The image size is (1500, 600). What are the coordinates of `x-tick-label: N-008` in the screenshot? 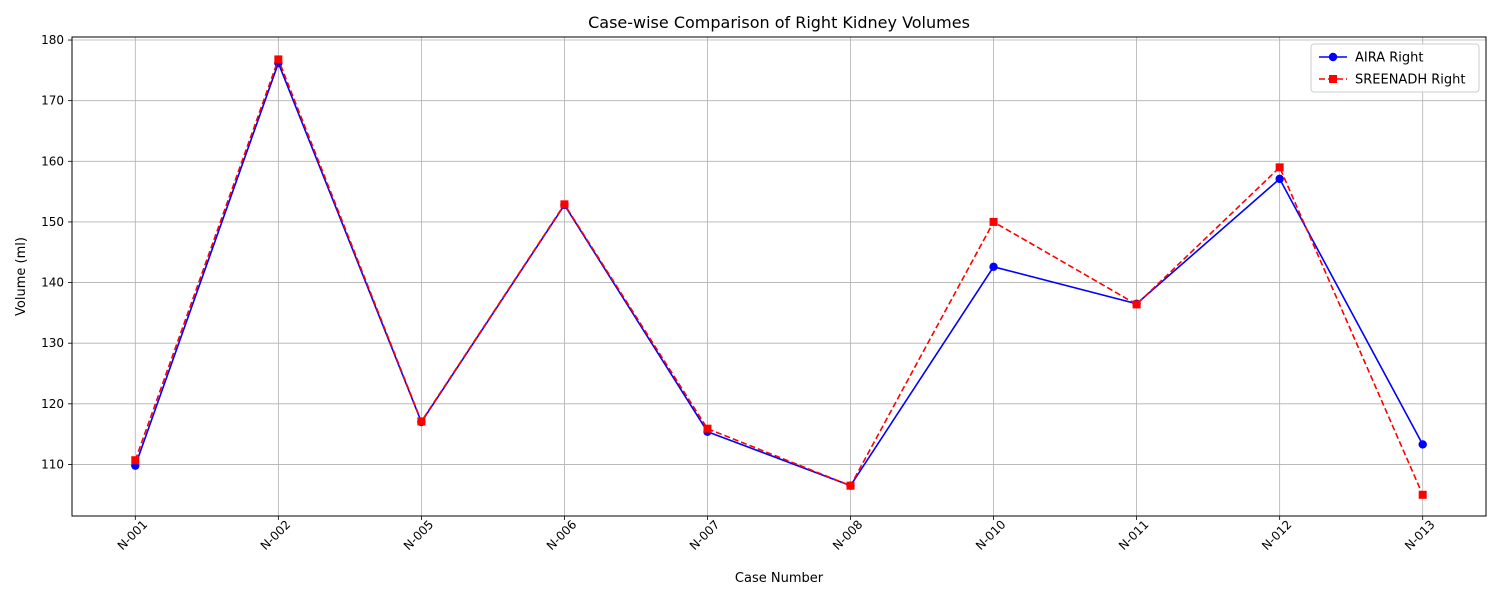 It's located at (848, 535).